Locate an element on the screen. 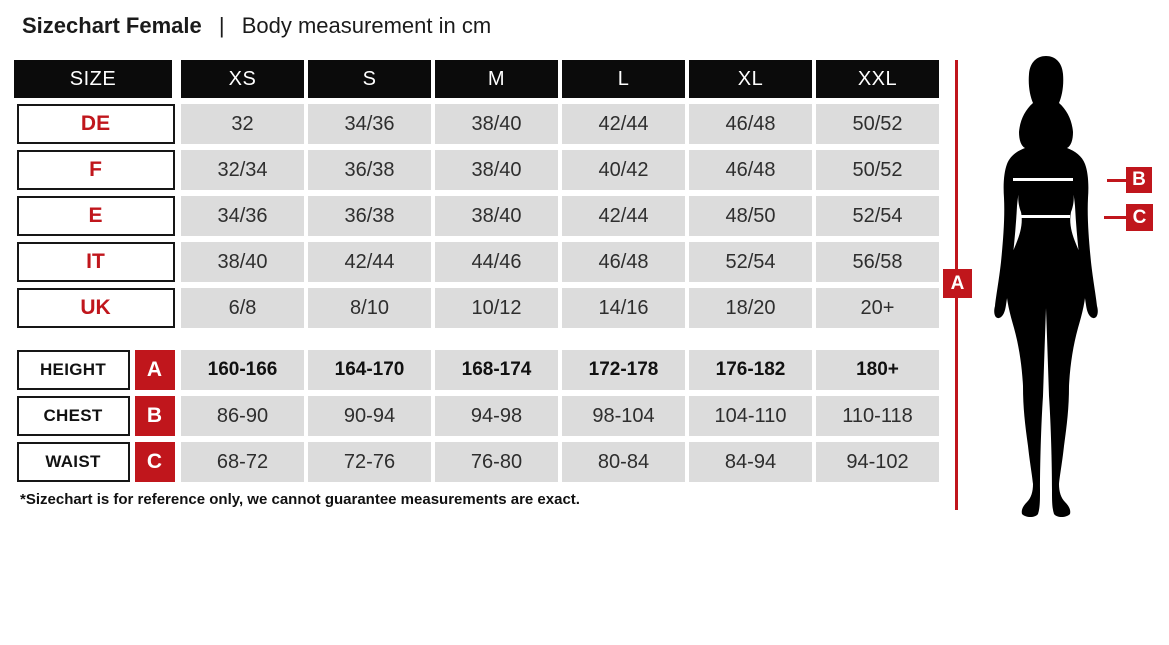 This screenshot has width=1169, height=645. chest-measure-line is located at coordinates (1043, 179).